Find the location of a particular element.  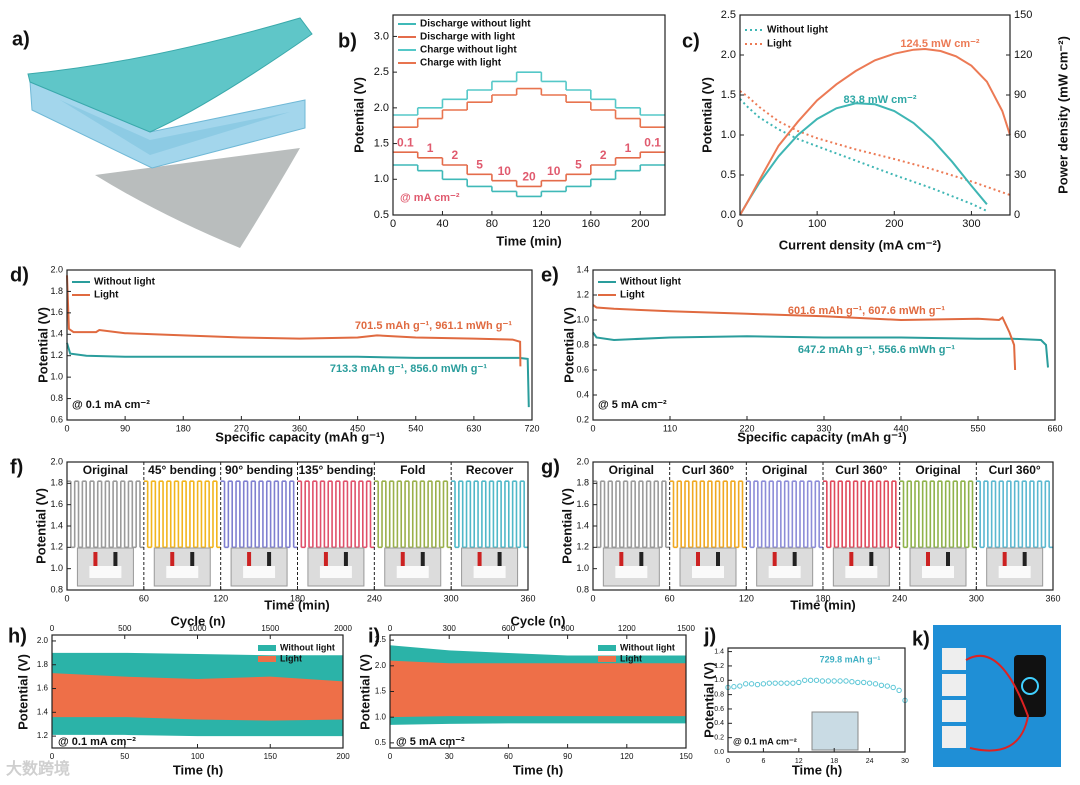

x-tick-label: 90 is located at coordinates (125, 428).